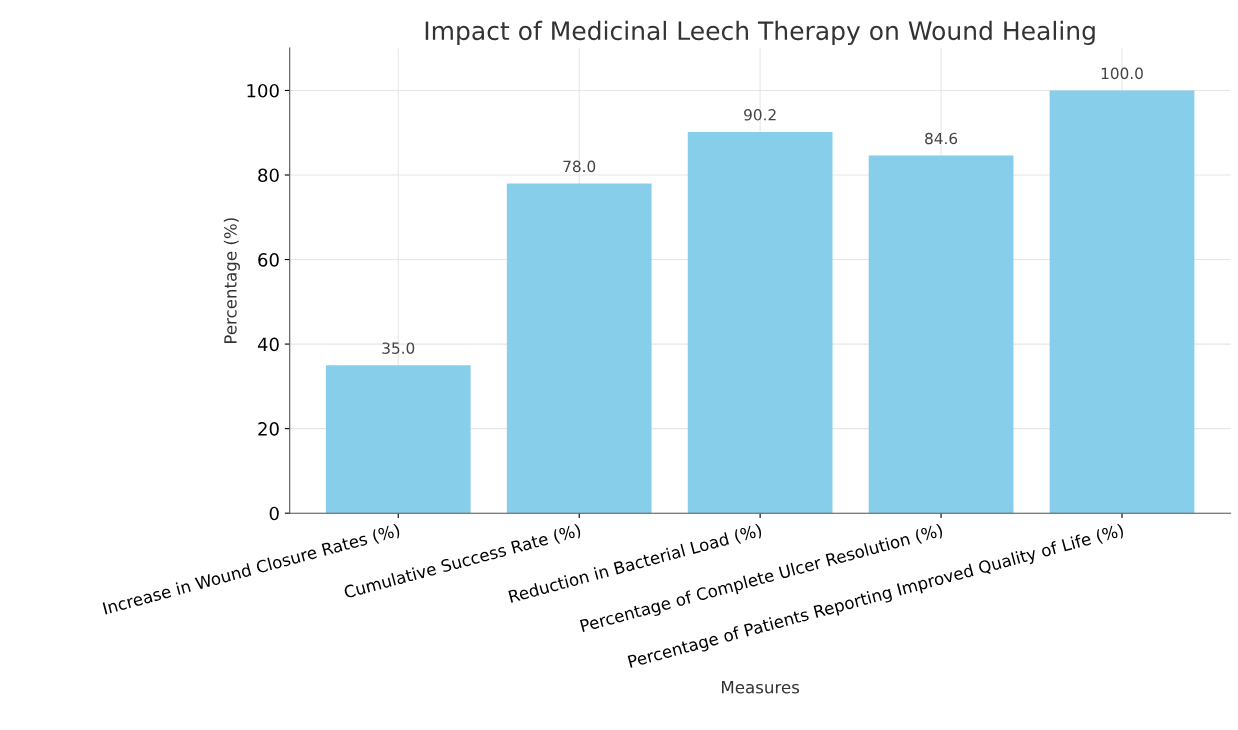 The height and width of the screenshot is (730, 1238). Describe the element at coordinates (268, 344) in the screenshot. I see `y-tick-label: 40` at that location.